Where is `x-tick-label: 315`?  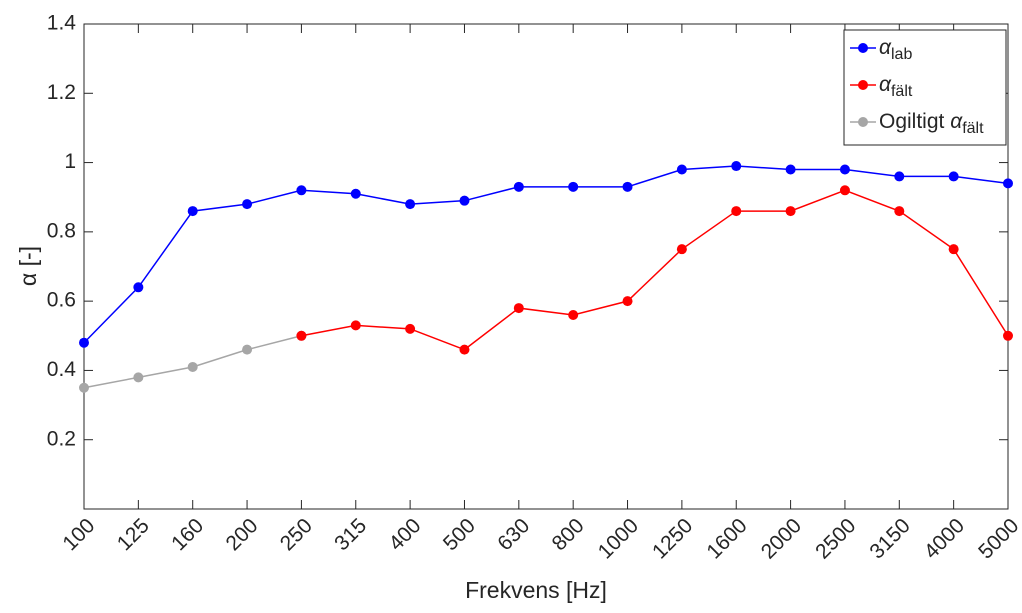
x-tick-label: 315 is located at coordinates (350, 534).